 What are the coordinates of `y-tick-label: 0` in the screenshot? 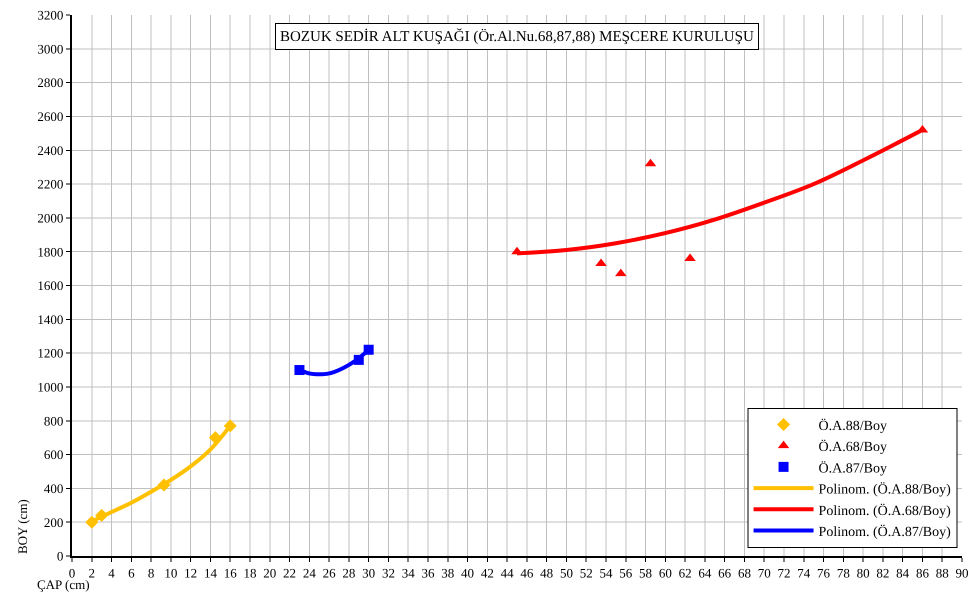 It's located at (60, 556).